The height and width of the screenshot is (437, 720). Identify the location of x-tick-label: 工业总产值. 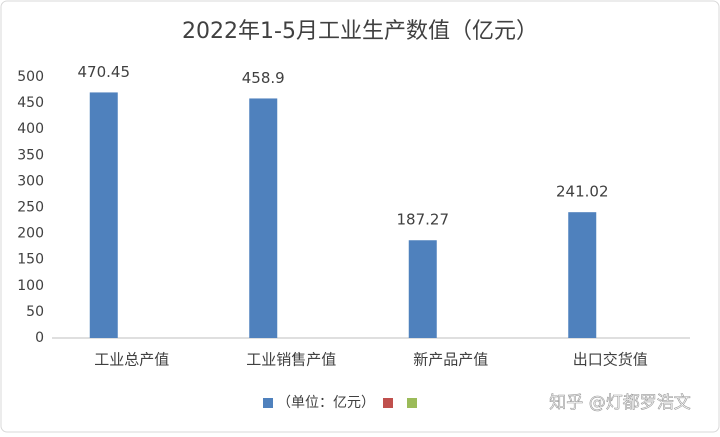
(131, 360).